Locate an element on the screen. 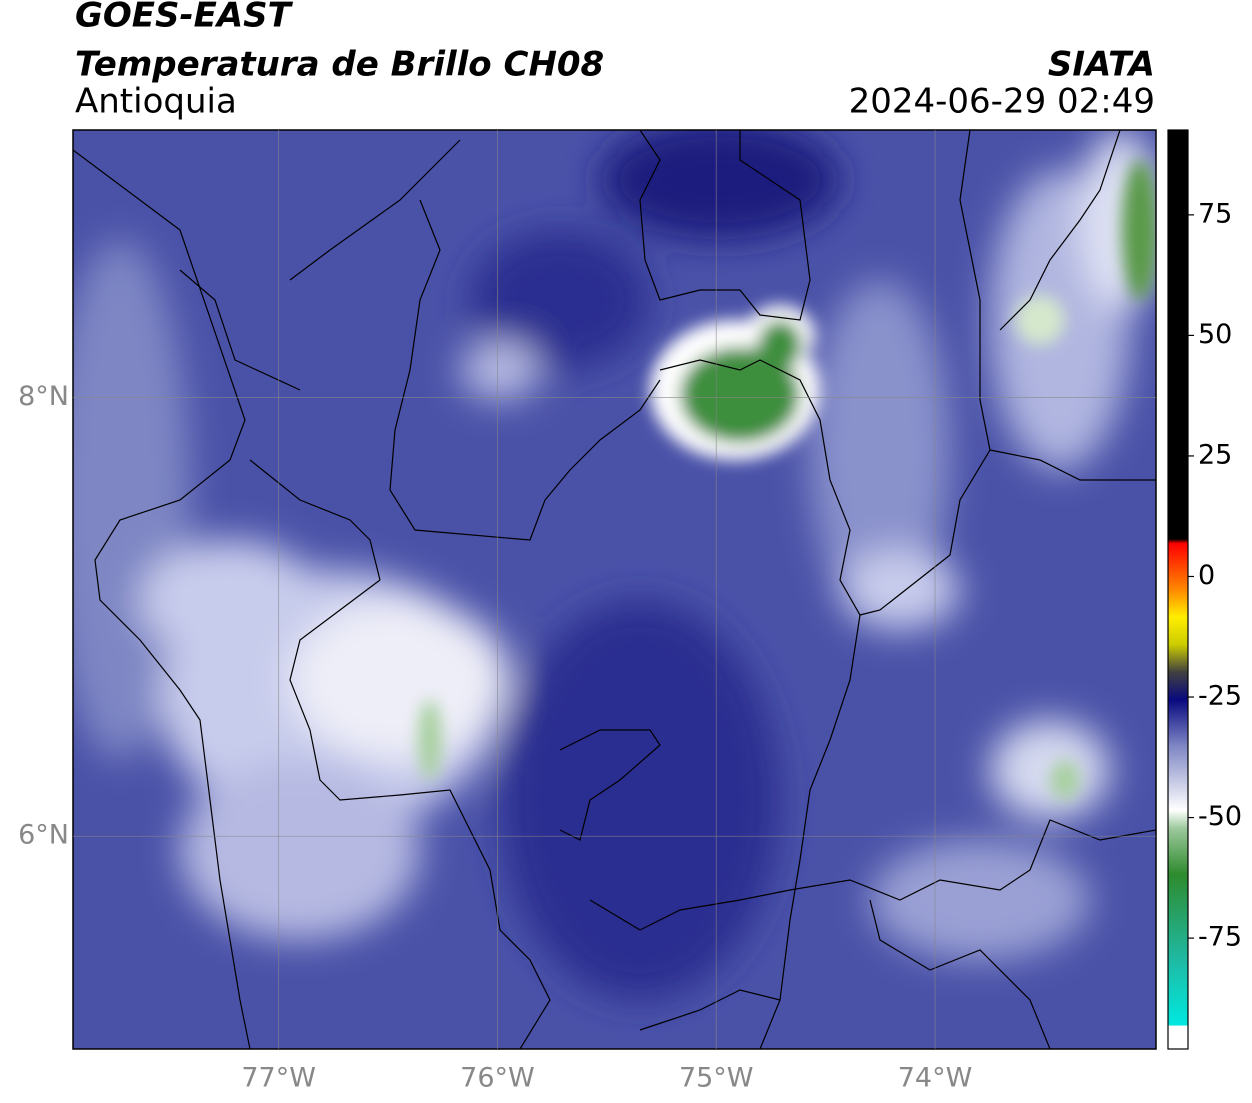  colorbar-tick-label: 25 is located at coordinates (1215, 454).